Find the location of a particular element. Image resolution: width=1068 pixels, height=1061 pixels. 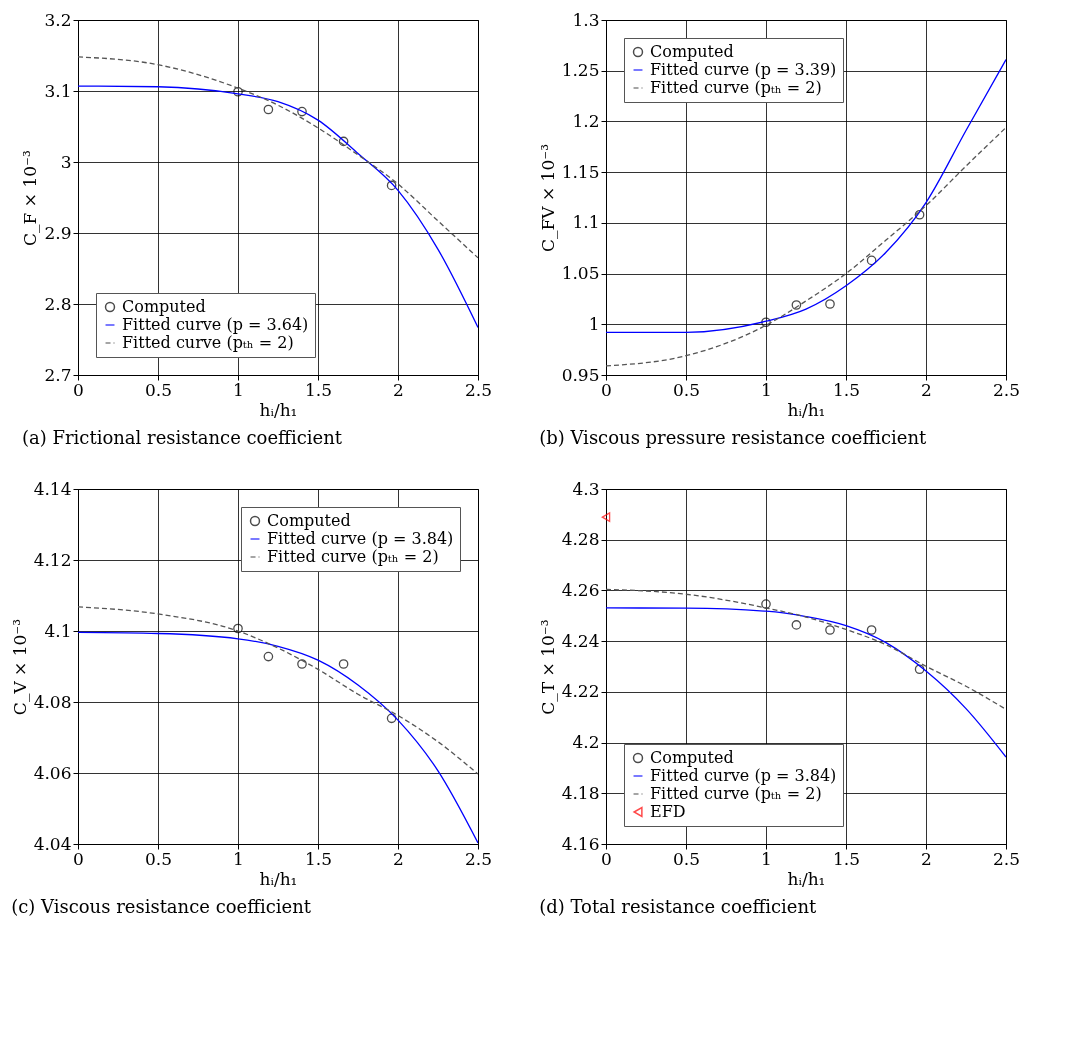

y-tick-label: 1.3 is located at coordinates (586, 19).